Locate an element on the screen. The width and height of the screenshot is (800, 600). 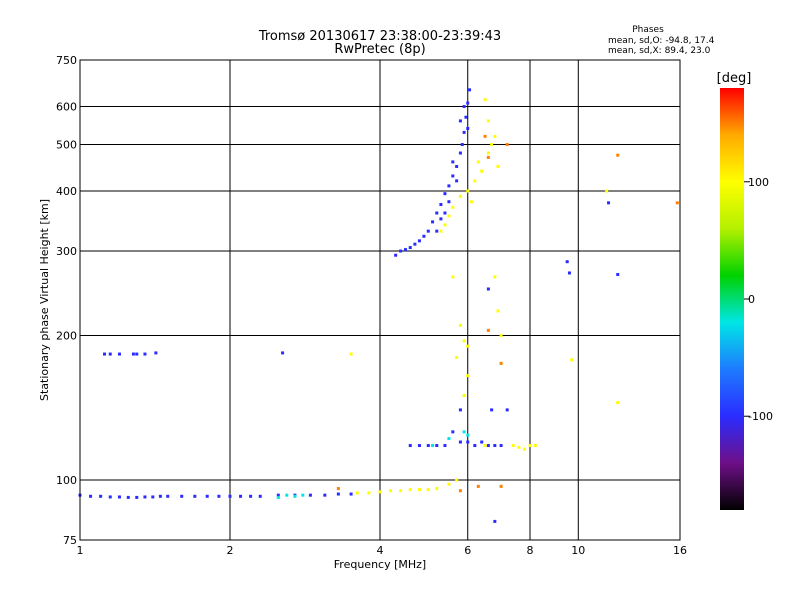
x-tick-label: 10 is located at coordinates (578, 550).